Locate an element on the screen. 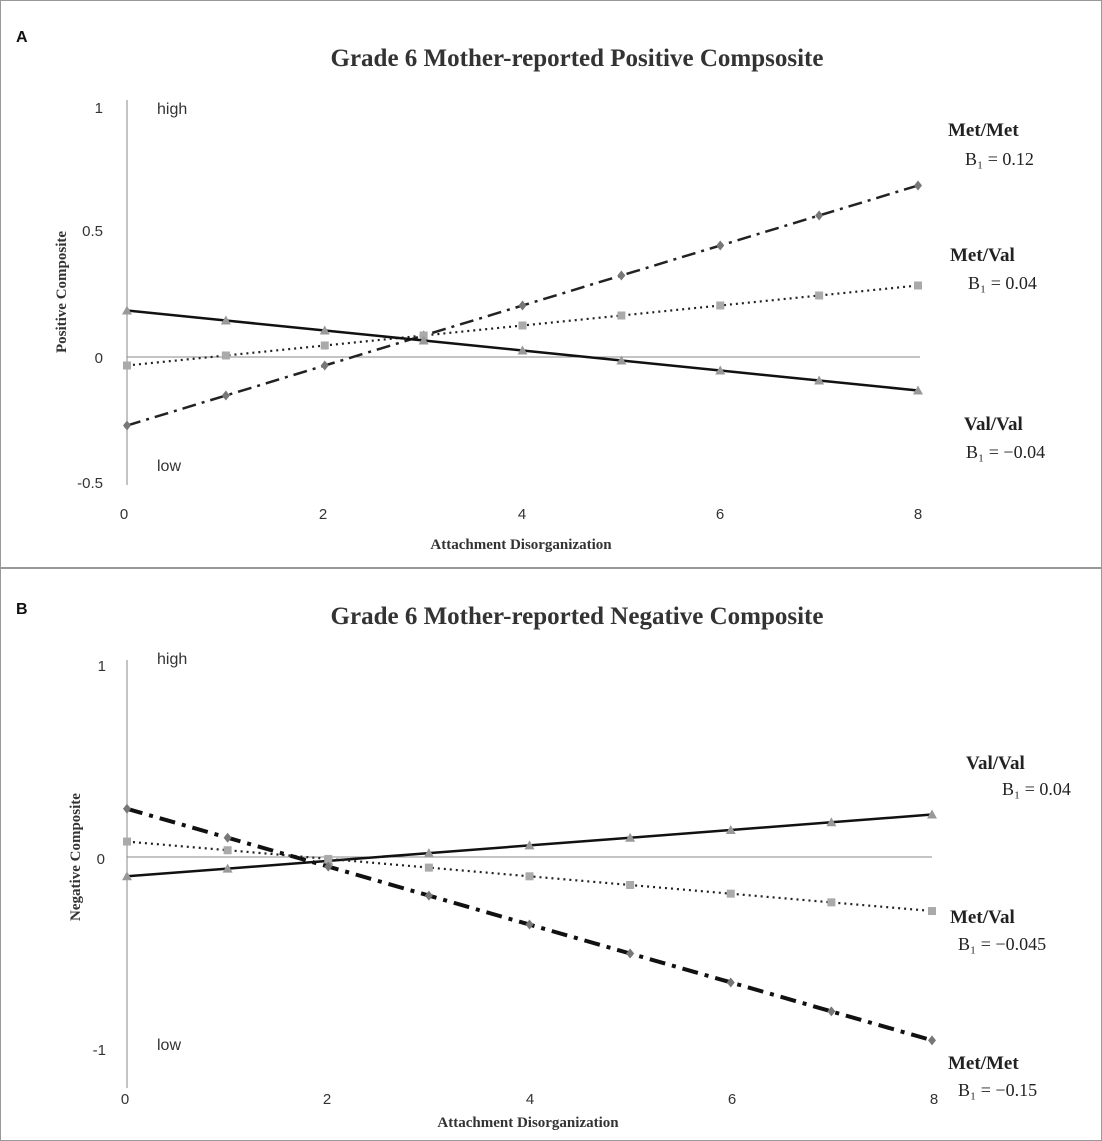 The width and height of the screenshot is (1102, 1141). chart-b-ytick: 1 is located at coordinates (102, 666).